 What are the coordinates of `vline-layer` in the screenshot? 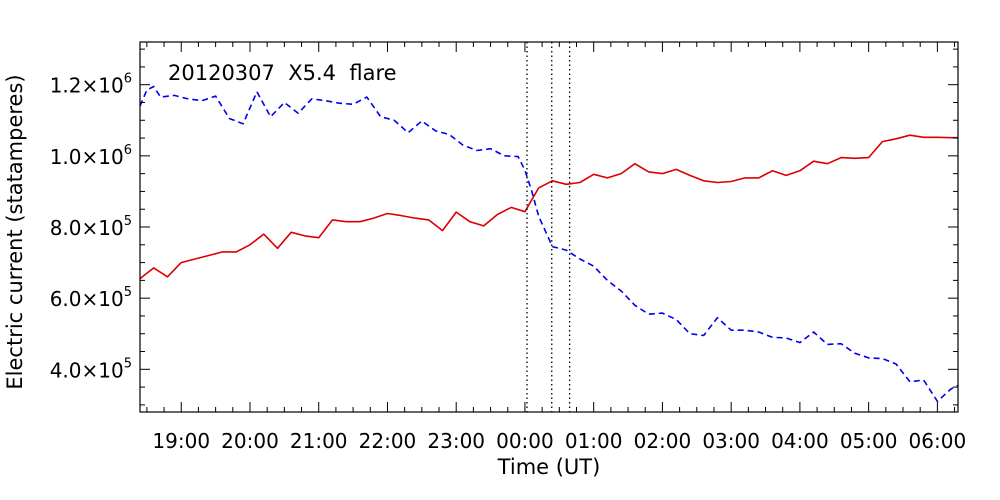 It's located at (548, 227).